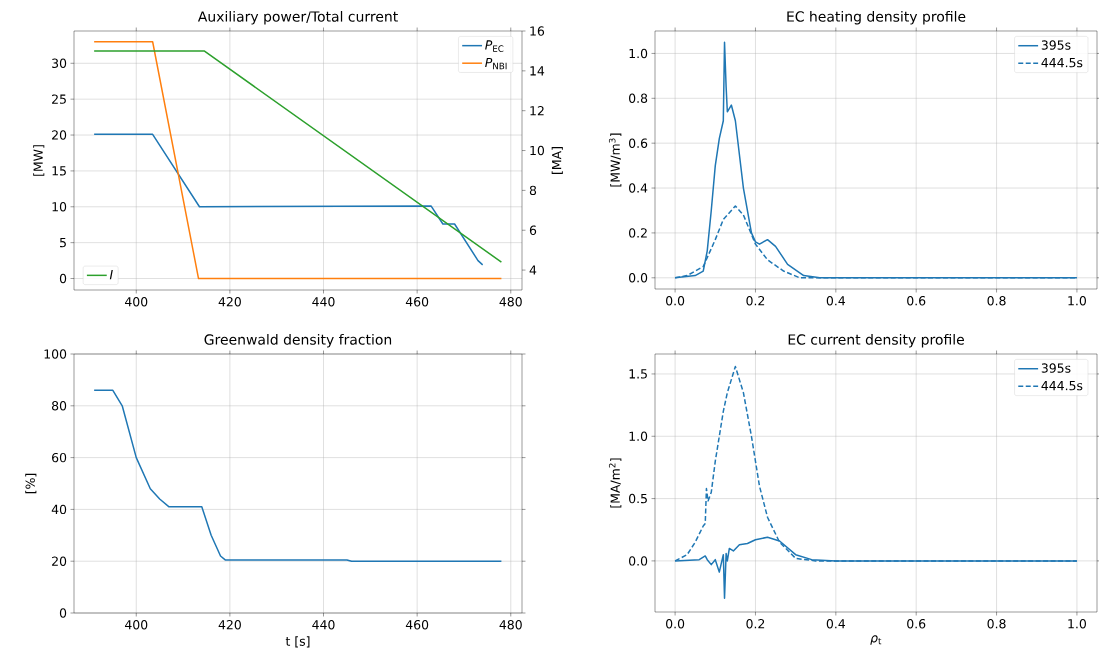  Describe the element at coordinates (638, 498) in the screenshot. I see `y-tick-label: 0.5` at that location.